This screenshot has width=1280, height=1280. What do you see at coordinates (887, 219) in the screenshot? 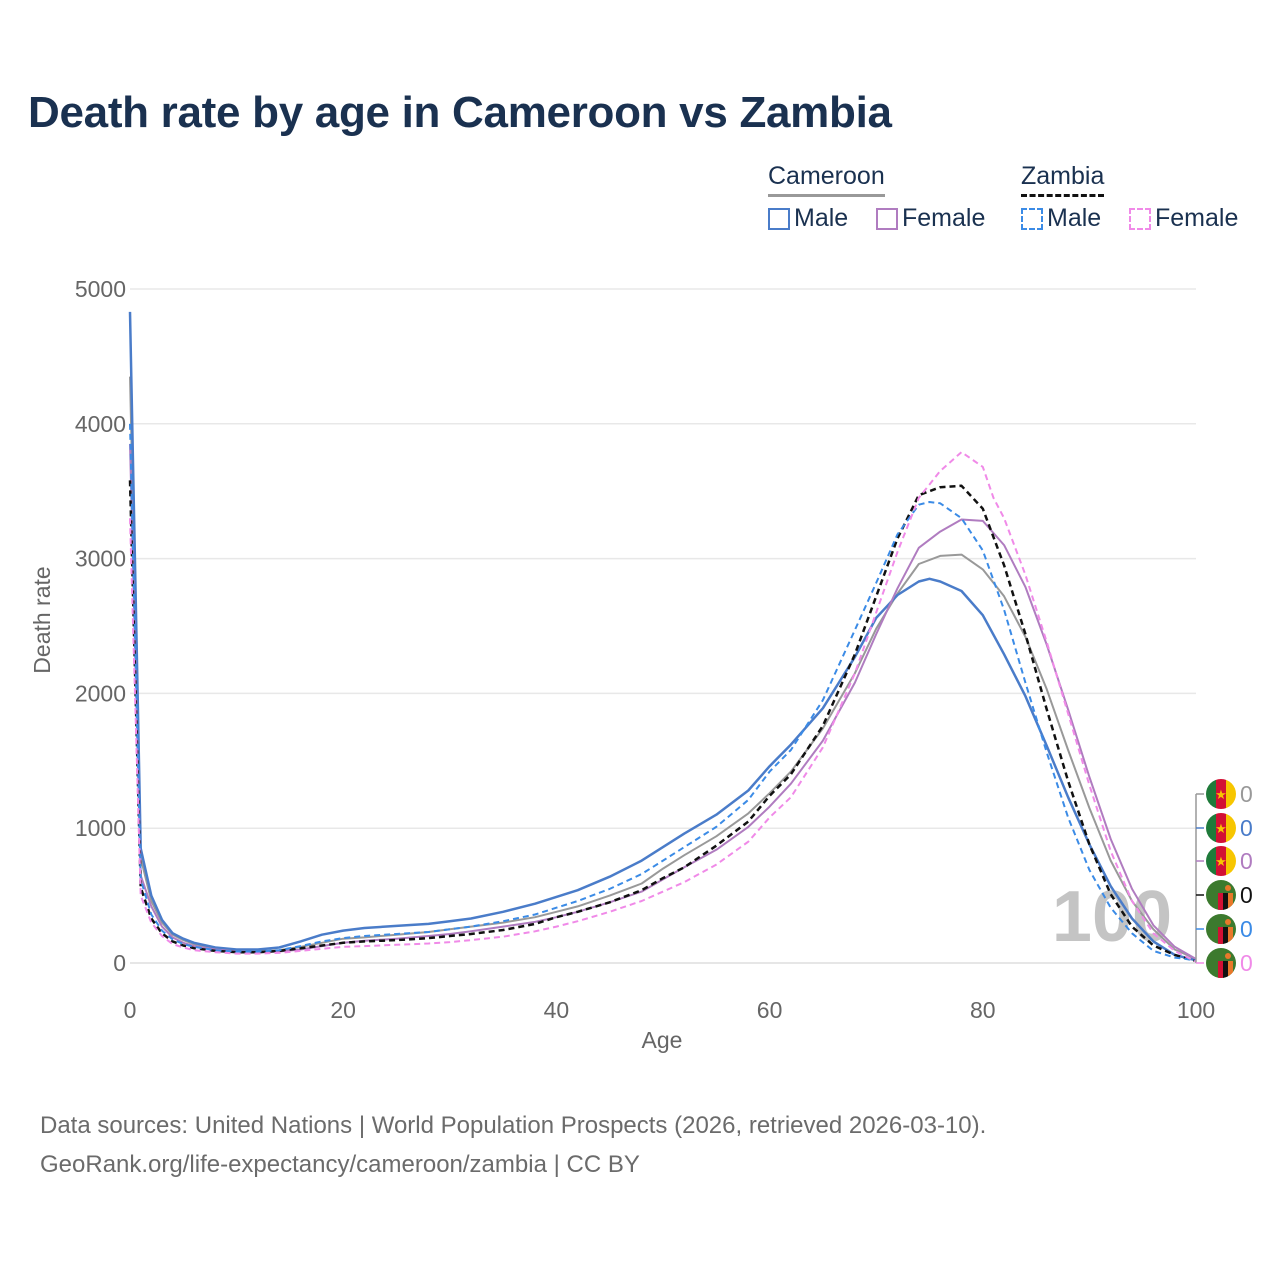
I see `legend-swatch-cameroon-female` at bounding box center [887, 219].